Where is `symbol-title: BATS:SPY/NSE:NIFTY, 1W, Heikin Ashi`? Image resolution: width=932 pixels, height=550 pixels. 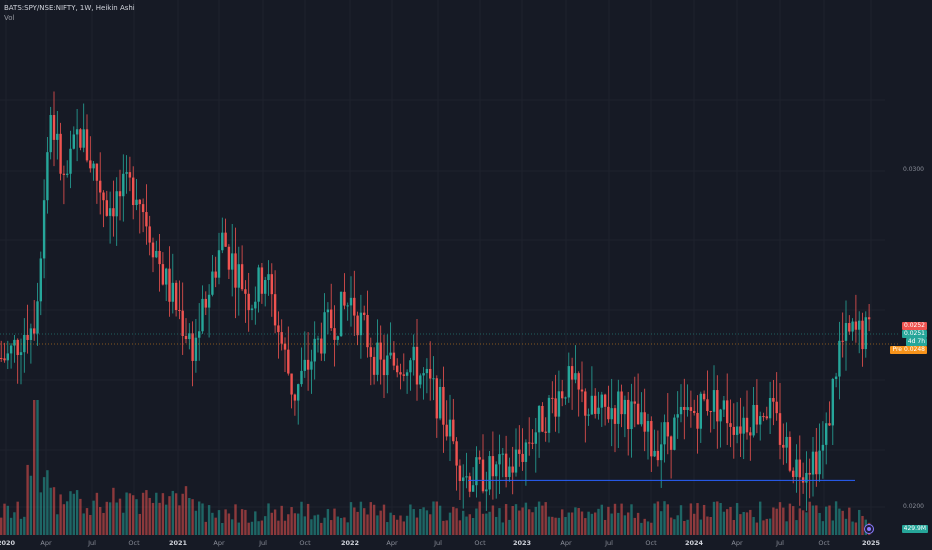 symbol-title: BATS:SPY/NSE:NIFTY, 1W, Heikin Ashi is located at coordinates (69, 8).